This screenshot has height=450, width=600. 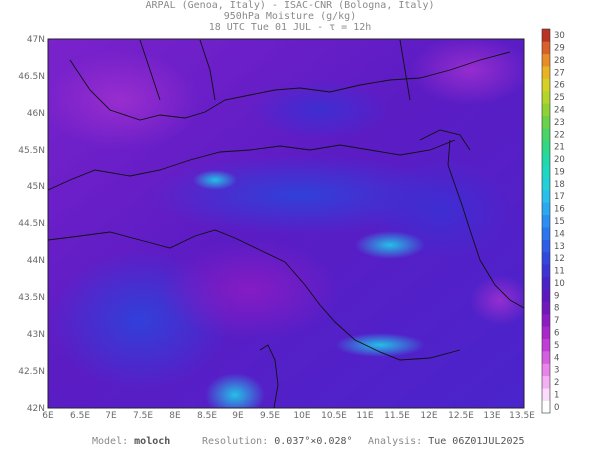 What do you see at coordinates (36, 114) in the screenshot?
I see `lat-tick-label: 46N` at bounding box center [36, 114].